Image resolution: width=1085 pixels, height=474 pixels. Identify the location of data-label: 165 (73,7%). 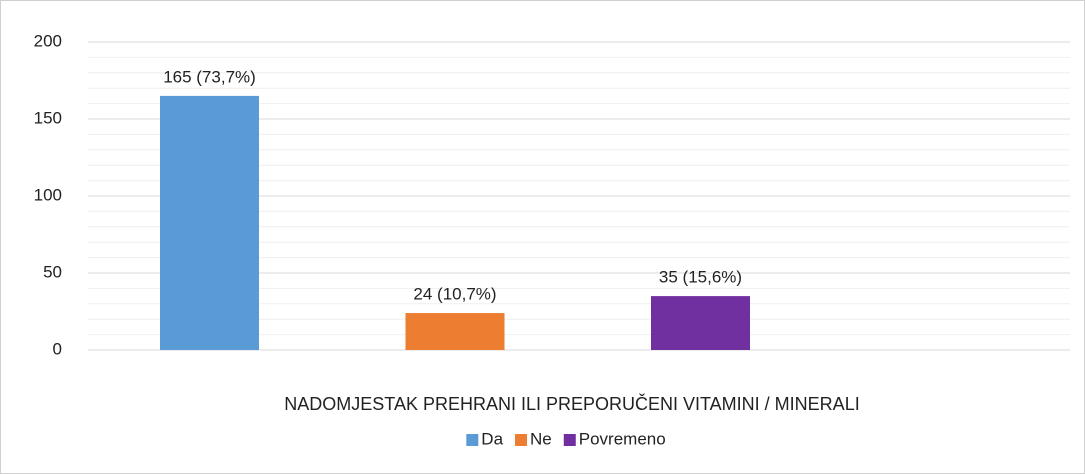
(209, 76).